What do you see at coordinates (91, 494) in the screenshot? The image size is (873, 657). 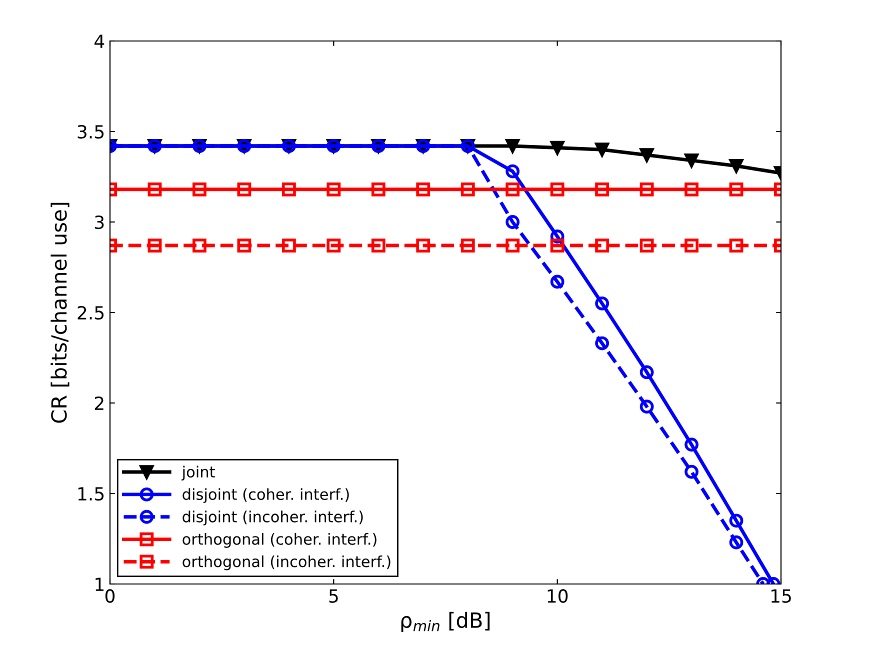 I see `y-tick-label: 1.5` at bounding box center [91, 494].